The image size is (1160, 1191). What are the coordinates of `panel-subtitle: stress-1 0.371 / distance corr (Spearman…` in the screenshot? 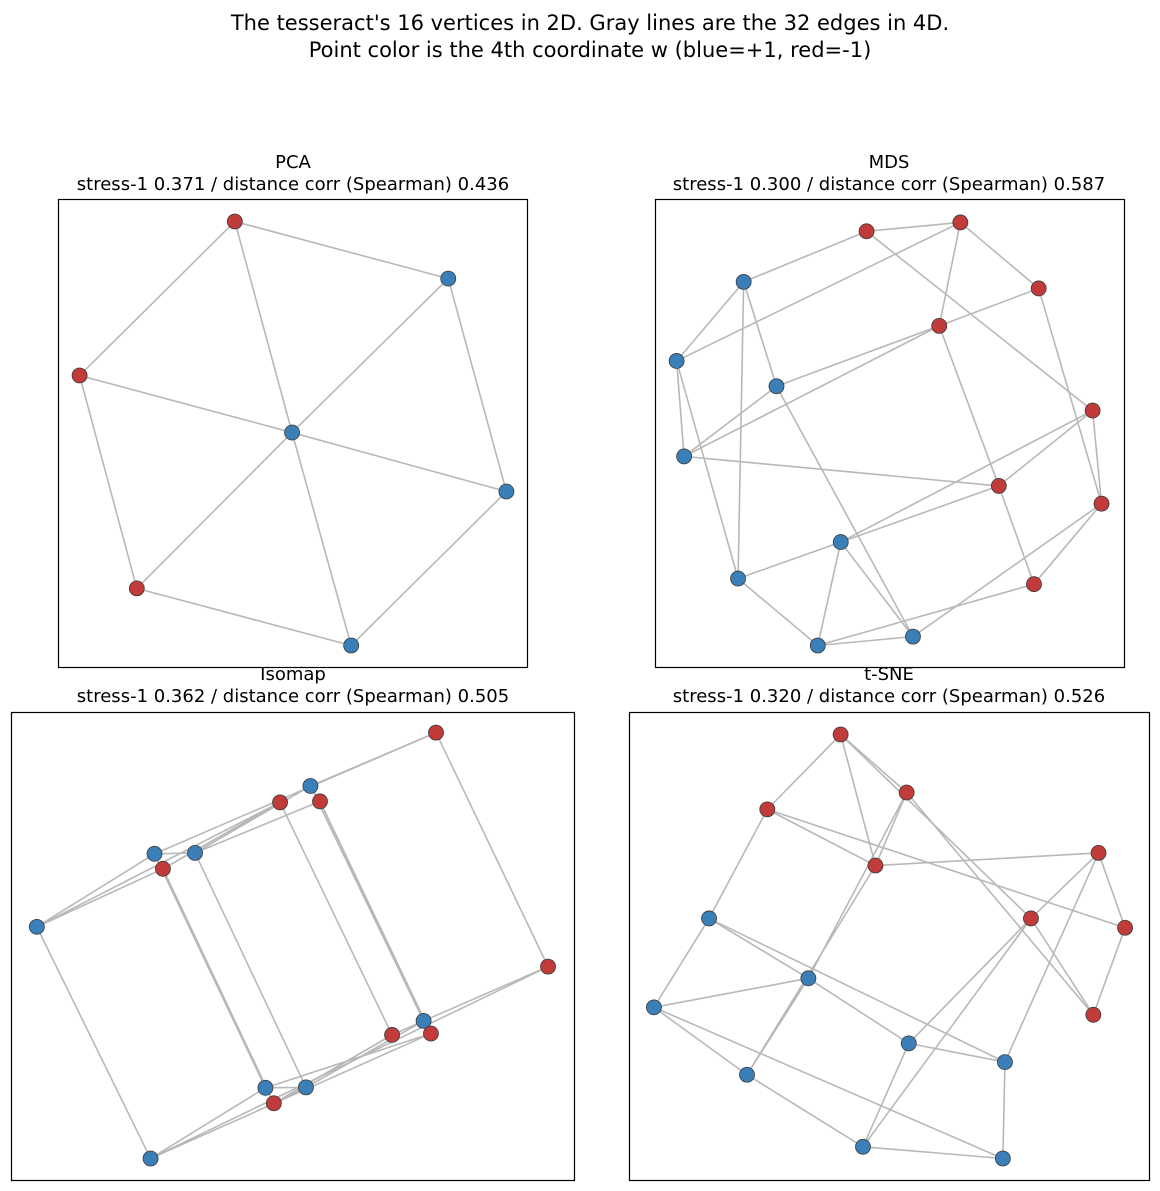 It's located at (293, 184).